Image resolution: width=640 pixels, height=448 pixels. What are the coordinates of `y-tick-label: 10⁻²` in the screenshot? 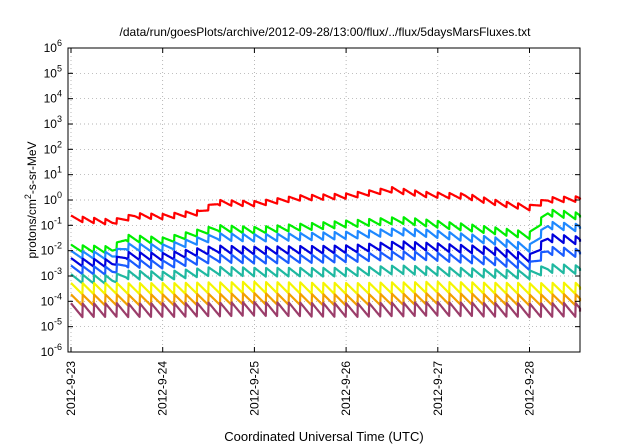 It's located at (51, 249).